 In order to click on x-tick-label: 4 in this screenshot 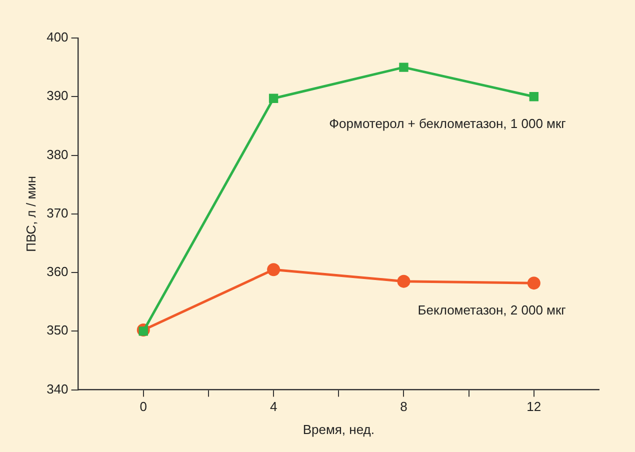, I will do `click(274, 406)`.